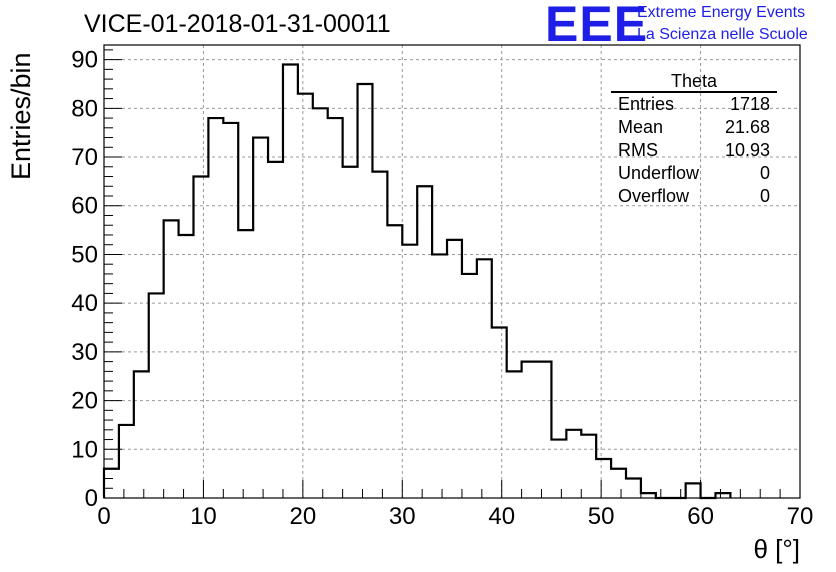 The image size is (836, 572). What do you see at coordinates (721, 12) in the screenshot?
I see `logo-line-1: Extreme Energy Events` at bounding box center [721, 12].